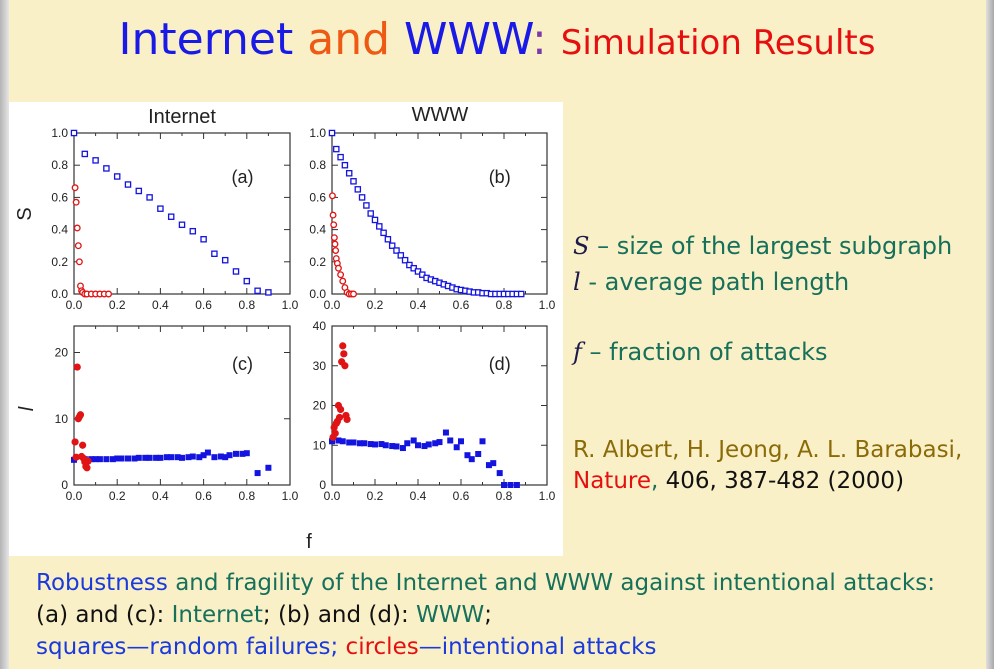 Image resolution: width=994 pixels, height=669 pixels. What do you see at coordinates (450, 615) in the screenshot?
I see `caption-www: WWW` at bounding box center [450, 615].